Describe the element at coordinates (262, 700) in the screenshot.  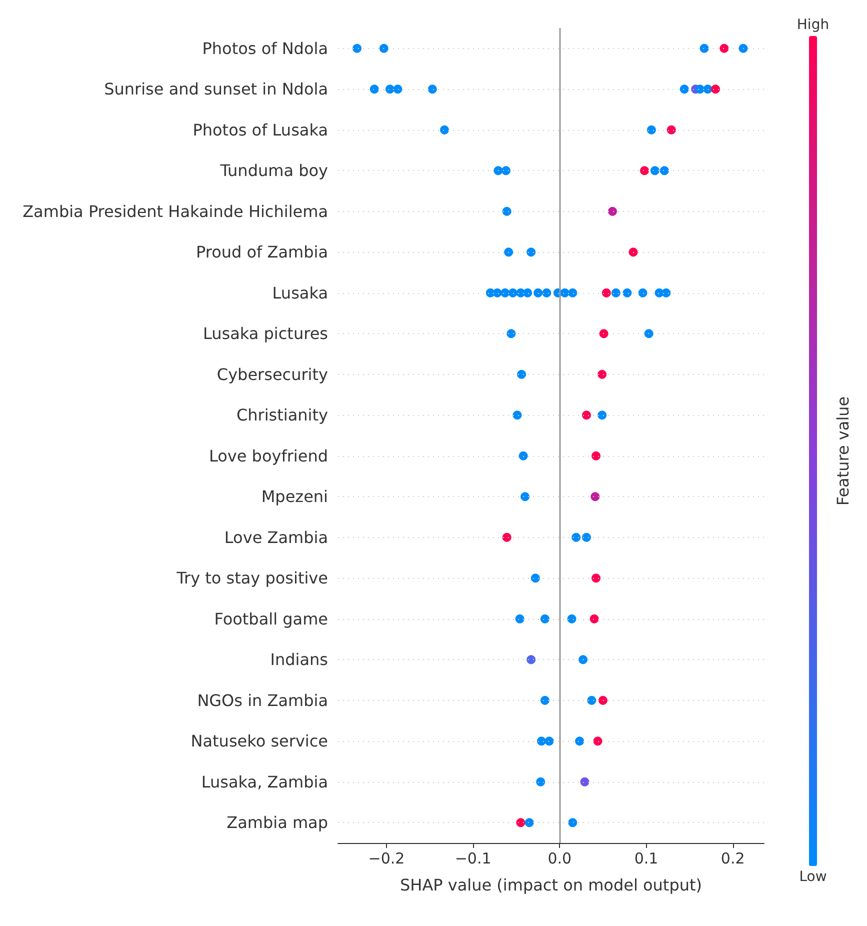
I see `y-tick-label: NGOs in Zambia` at that location.